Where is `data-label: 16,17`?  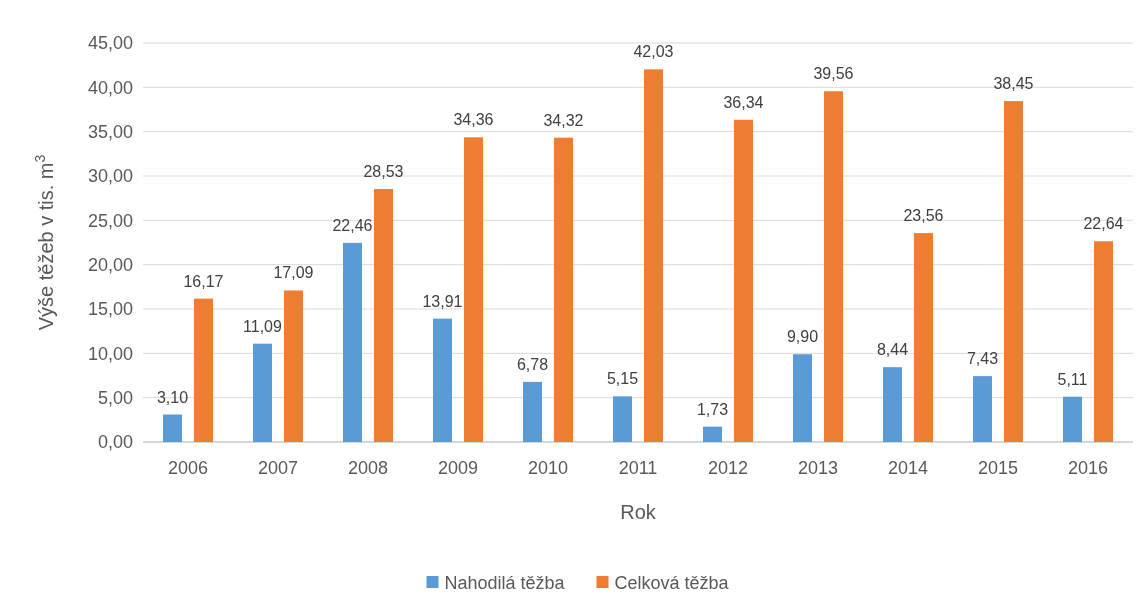 data-label: 16,17 is located at coordinates (203, 281).